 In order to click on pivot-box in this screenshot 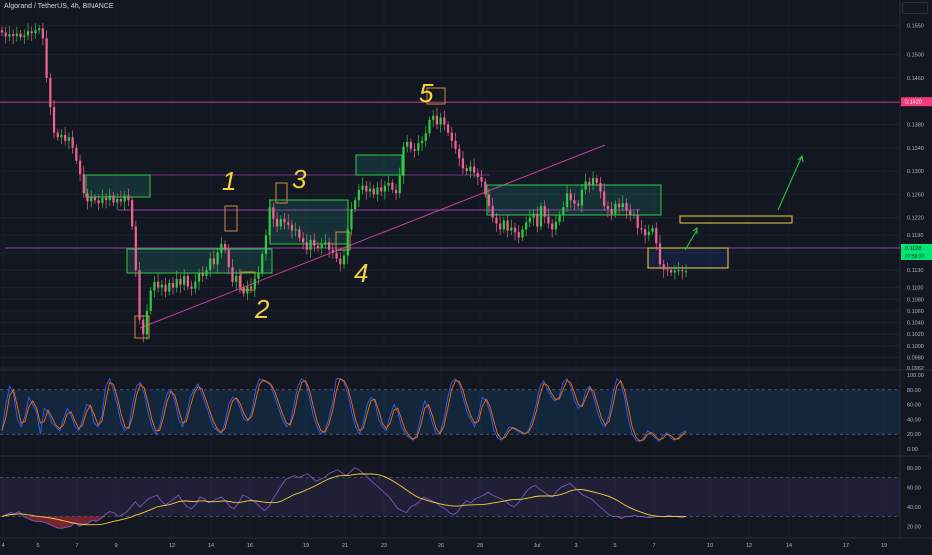, I will do `click(281, 193)`.